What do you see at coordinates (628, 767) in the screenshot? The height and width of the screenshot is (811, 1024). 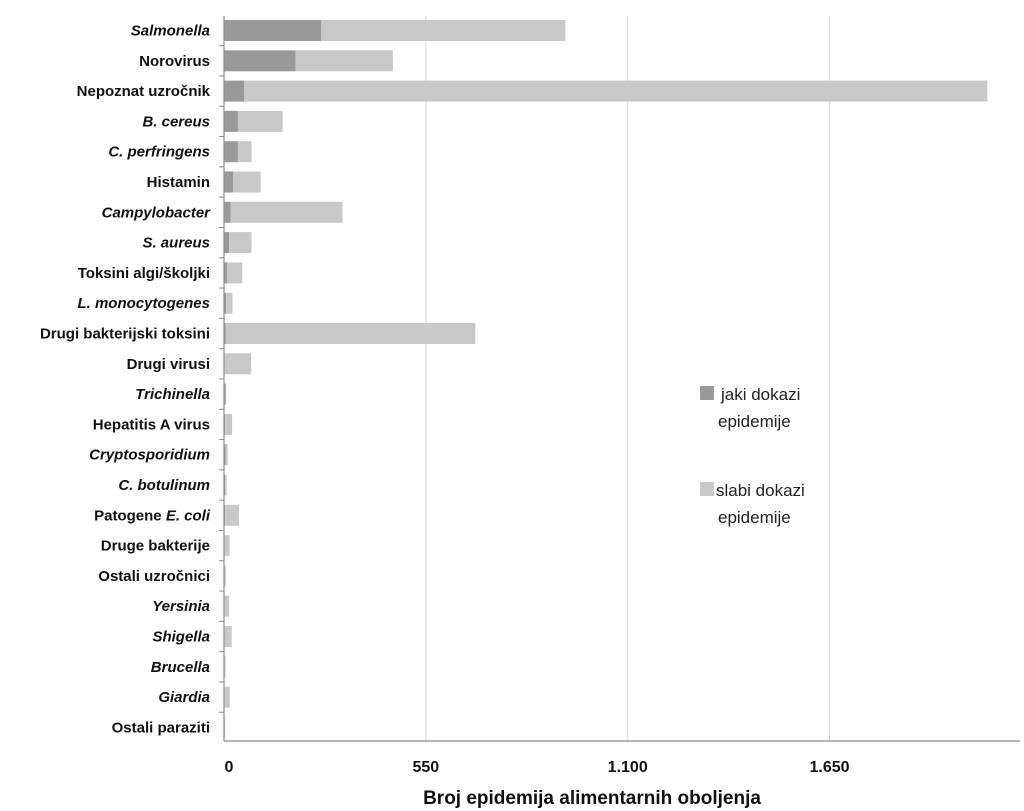 I see `x-tick-label-2: 1.100` at bounding box center [628, 767].